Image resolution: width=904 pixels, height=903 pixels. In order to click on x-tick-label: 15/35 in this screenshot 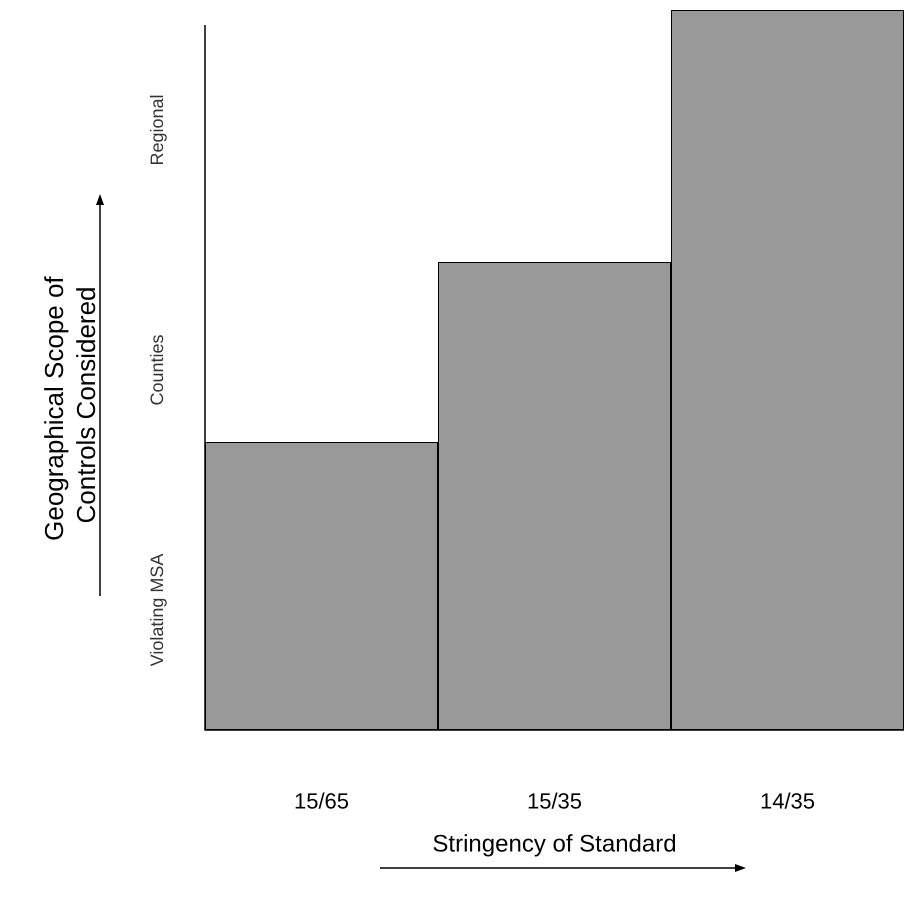, I will do `click(554, 801)`.